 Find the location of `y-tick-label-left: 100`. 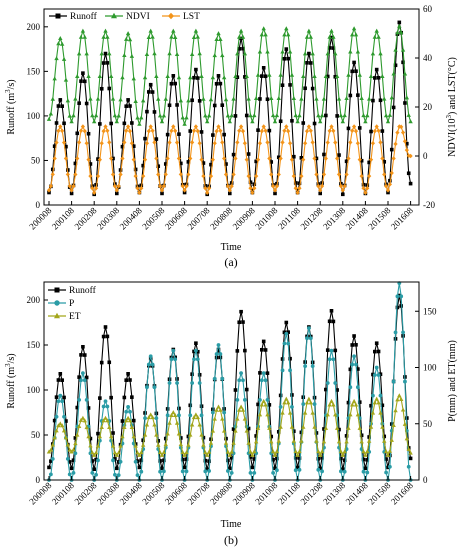

y-tick-label-left: 100 is located at coordinates (34, 390).